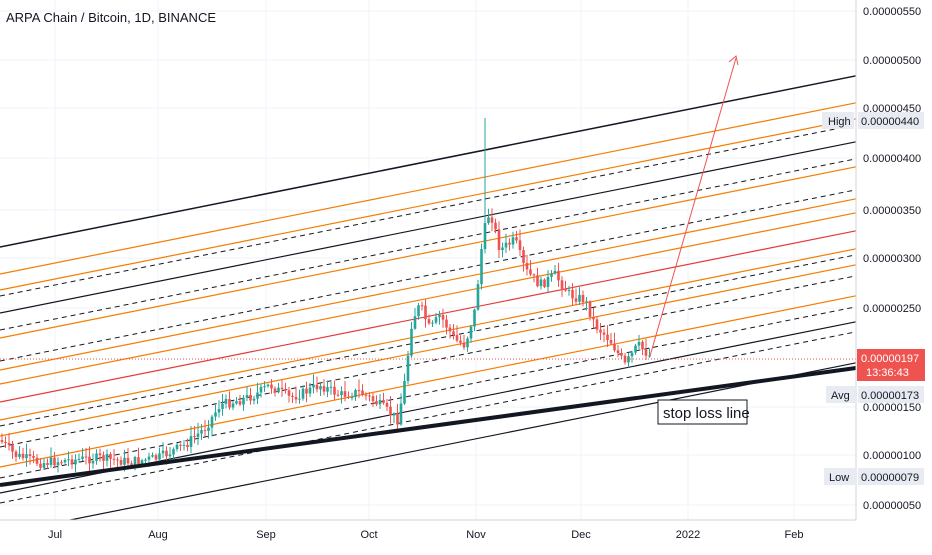 The height and width of the screenshot is (555, 932). What do you see at coordinates (890, 396) in the screenshot?
I see `avg-value: 0.00000173` at bounding box center [890, 396].